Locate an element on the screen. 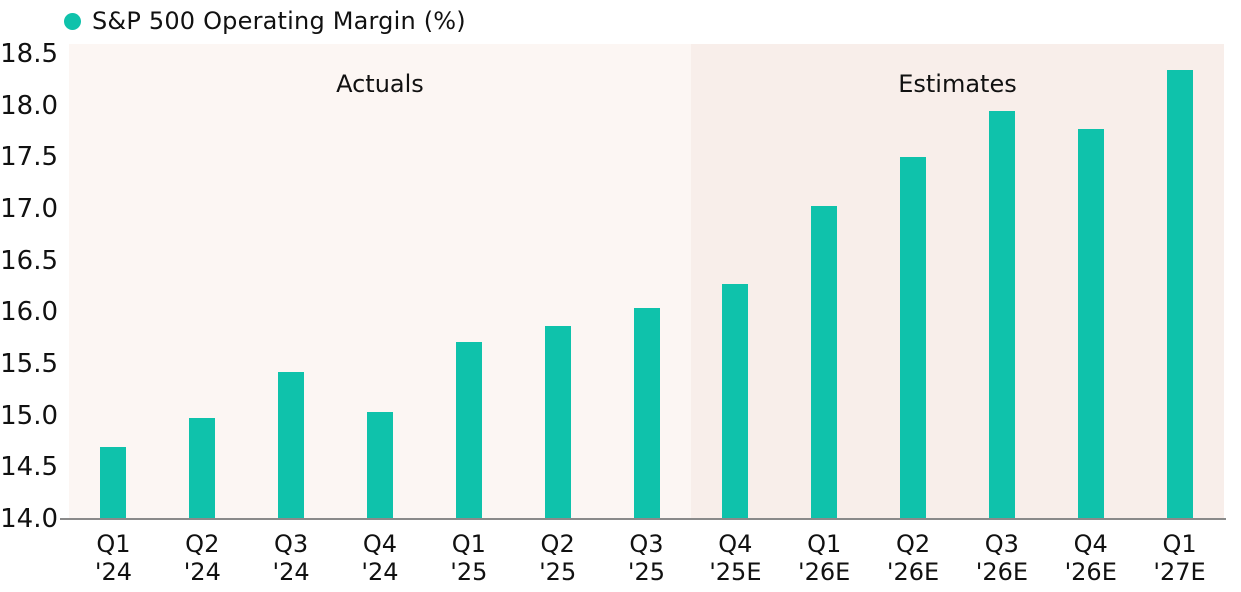  y-tick-label: 15.5 is located at coordinates (29, 364).